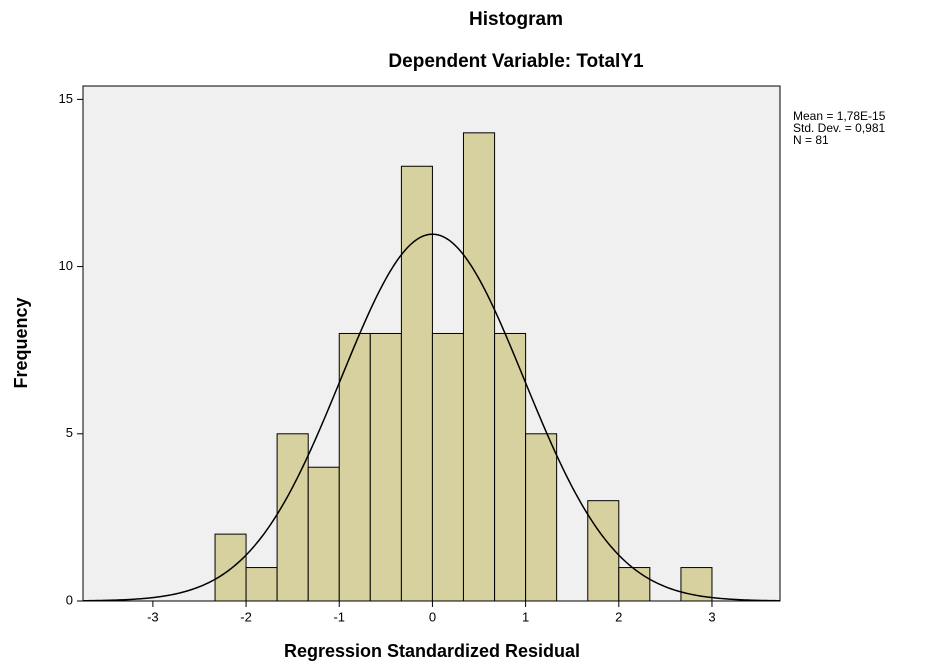 Image resolution: width=938 pixels, height=668 pixels. What do you see at coordinates (618, 616) in the screenshot?
I see `x-tick-label: 2` at bounding box center [618, 616].